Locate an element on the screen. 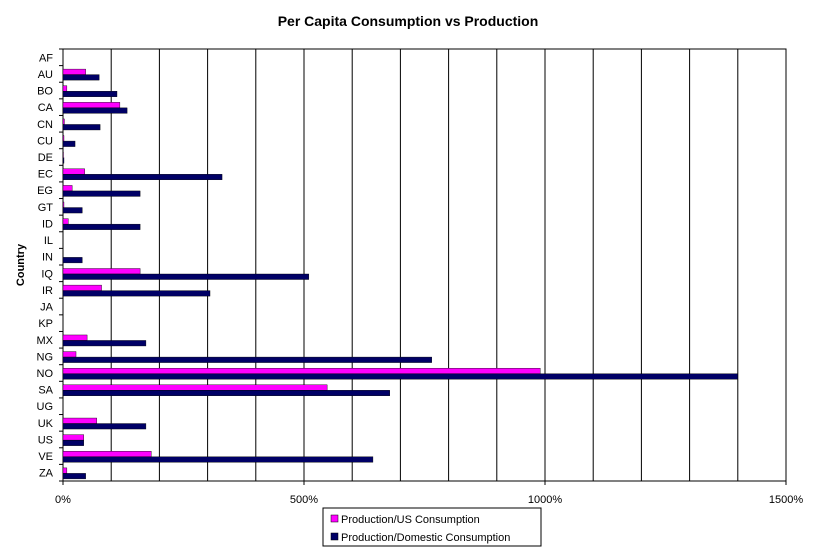 Image resolution: width=814 pixels, height=552 pixels. bar-production-domestic-iq is located at coordinates (186, 276).